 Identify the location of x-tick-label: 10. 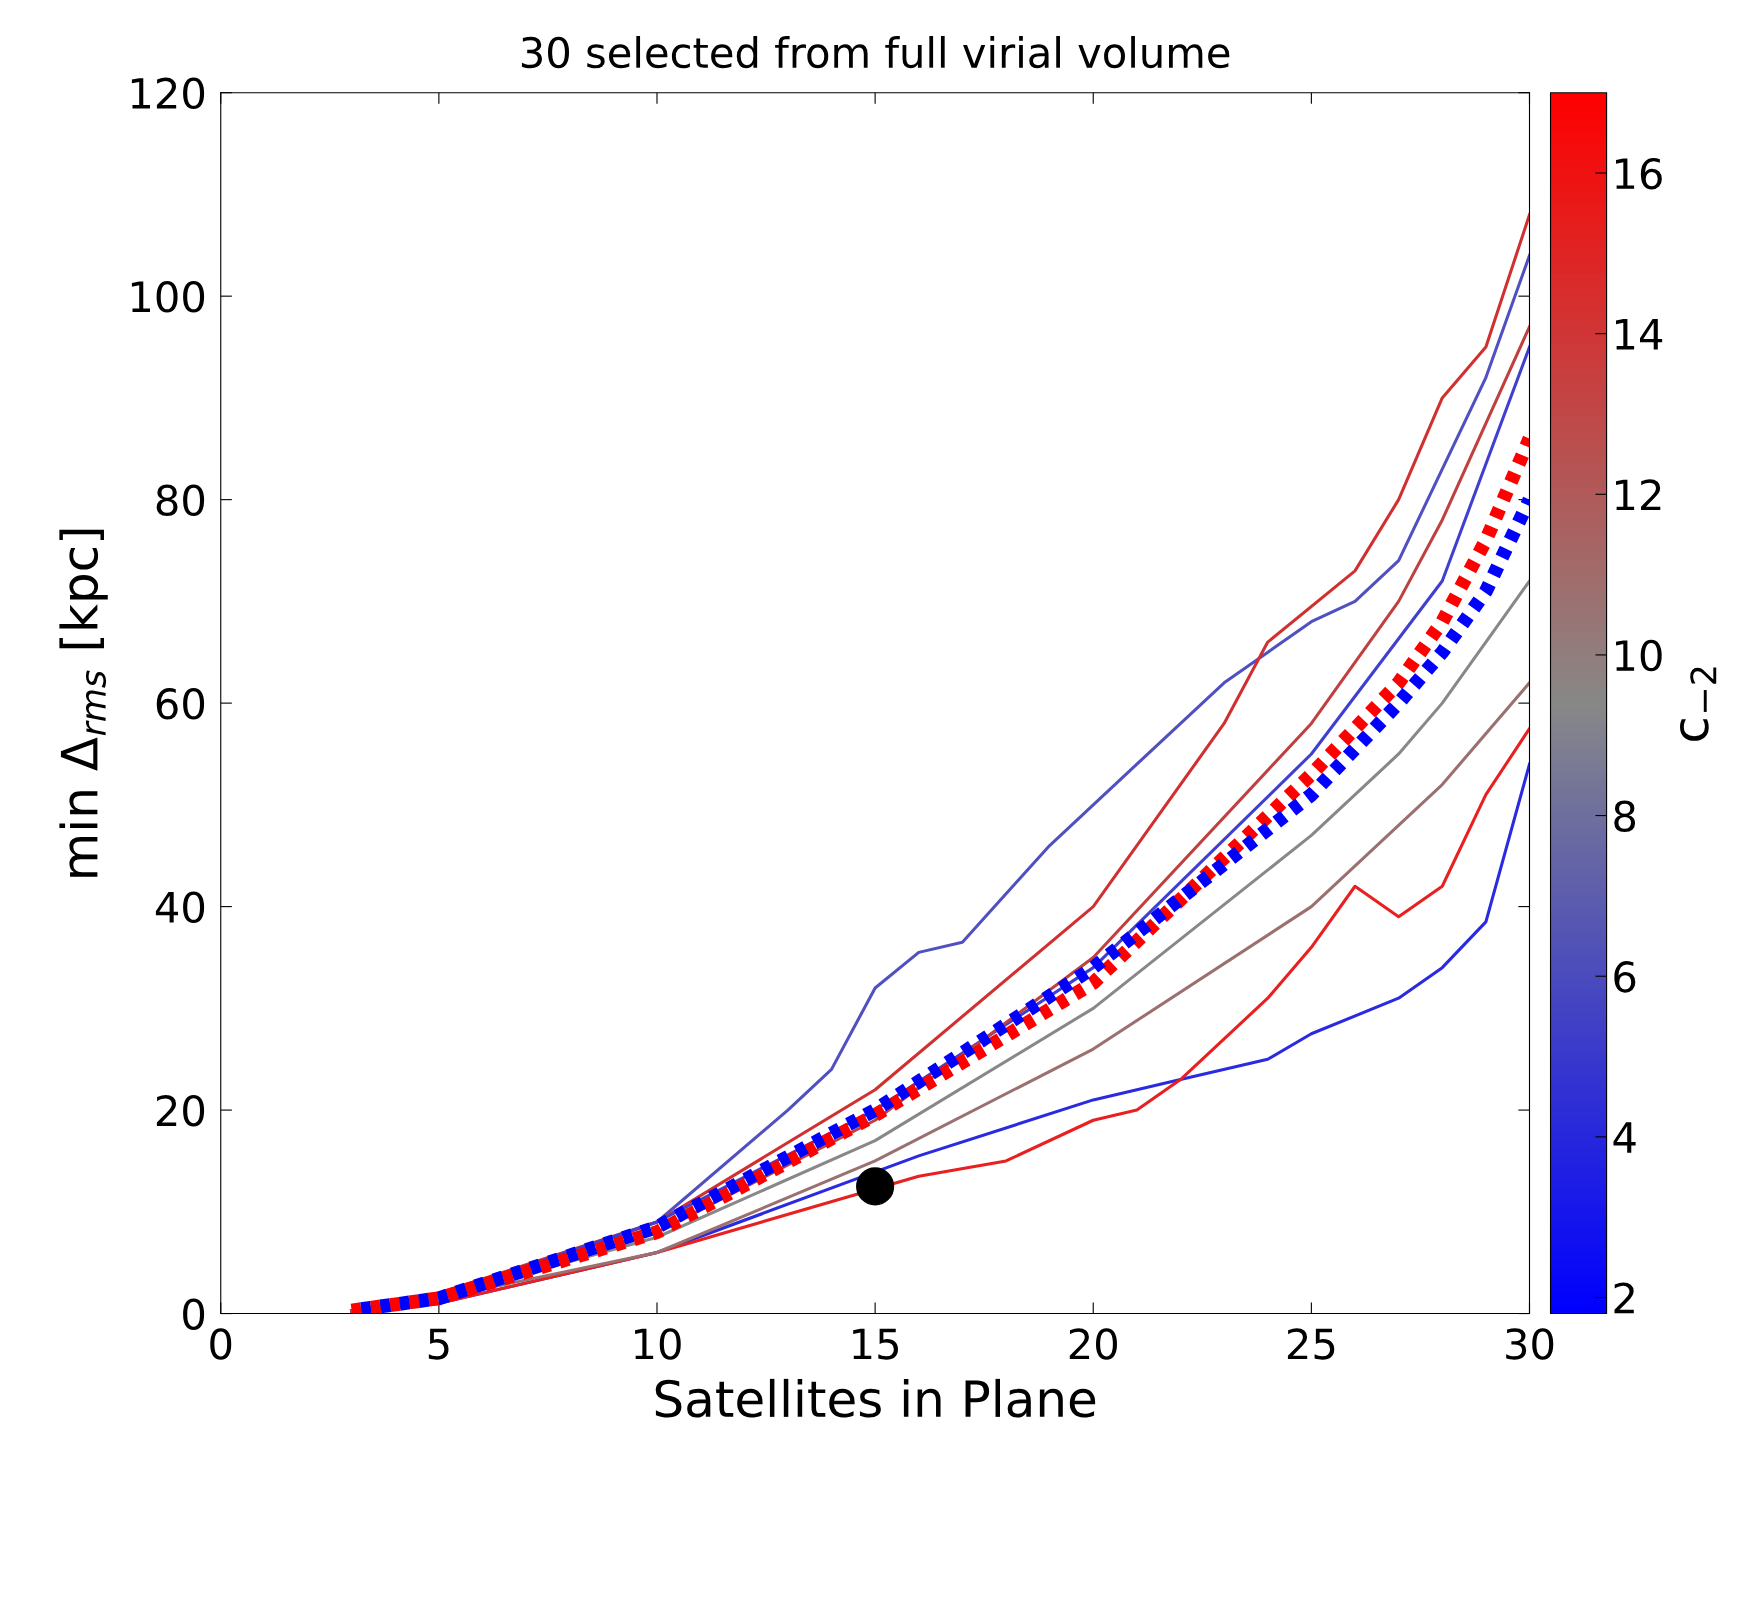
(658, 1344).